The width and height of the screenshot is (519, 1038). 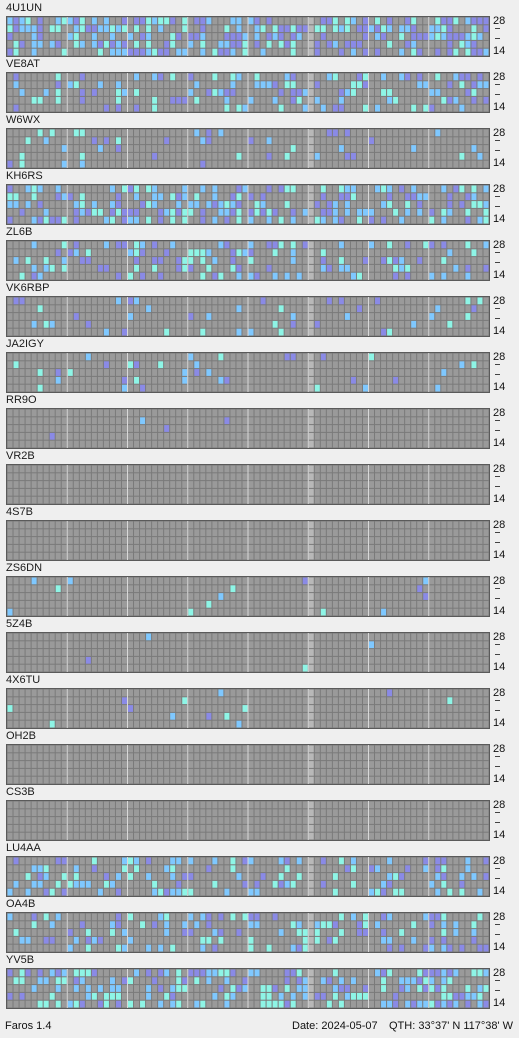 I want to click on beacon-row: W6WX 28 14, so click(x=259, y=142).